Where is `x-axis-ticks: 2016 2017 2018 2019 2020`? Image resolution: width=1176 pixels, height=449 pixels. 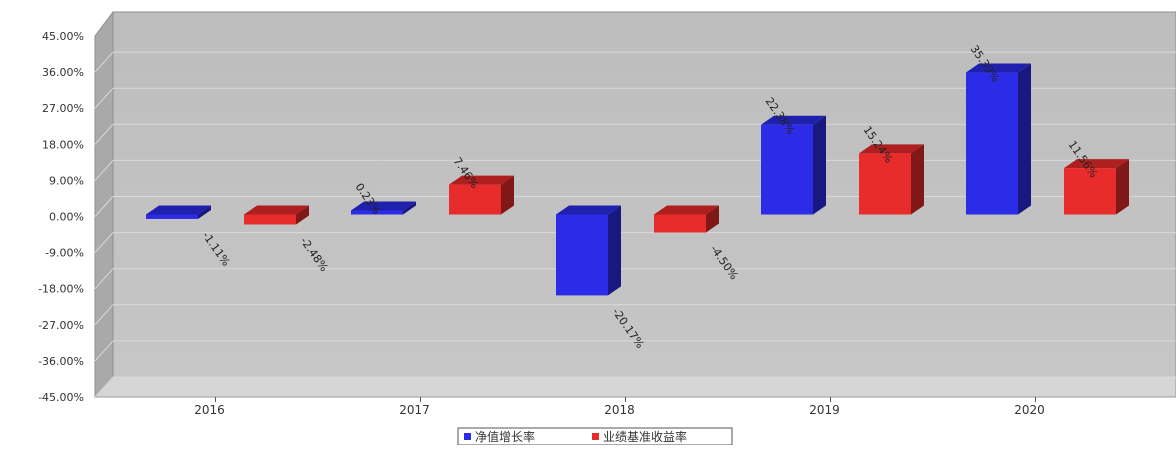
x-axis-ticks: 2016 2017 2018 2019 2020 is located at coordinates (619, 407).